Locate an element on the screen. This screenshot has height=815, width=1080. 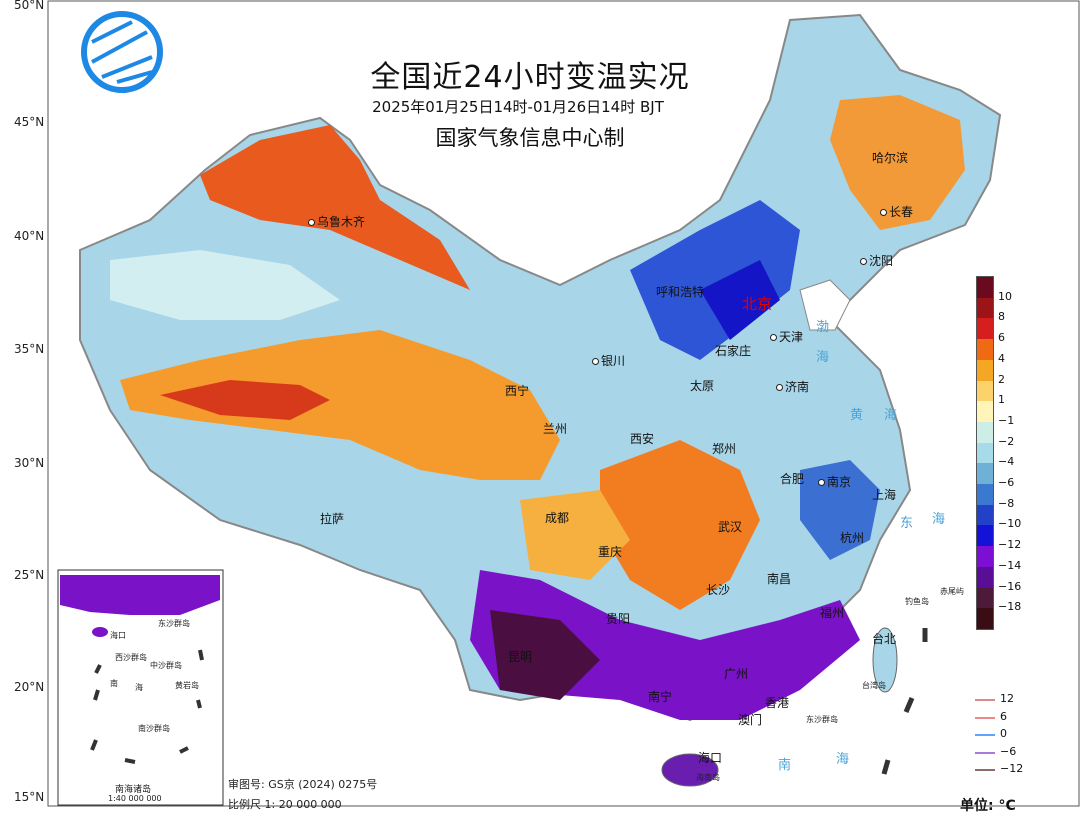
city-label: 哈尔滨 is located at coordinates (890, 158).